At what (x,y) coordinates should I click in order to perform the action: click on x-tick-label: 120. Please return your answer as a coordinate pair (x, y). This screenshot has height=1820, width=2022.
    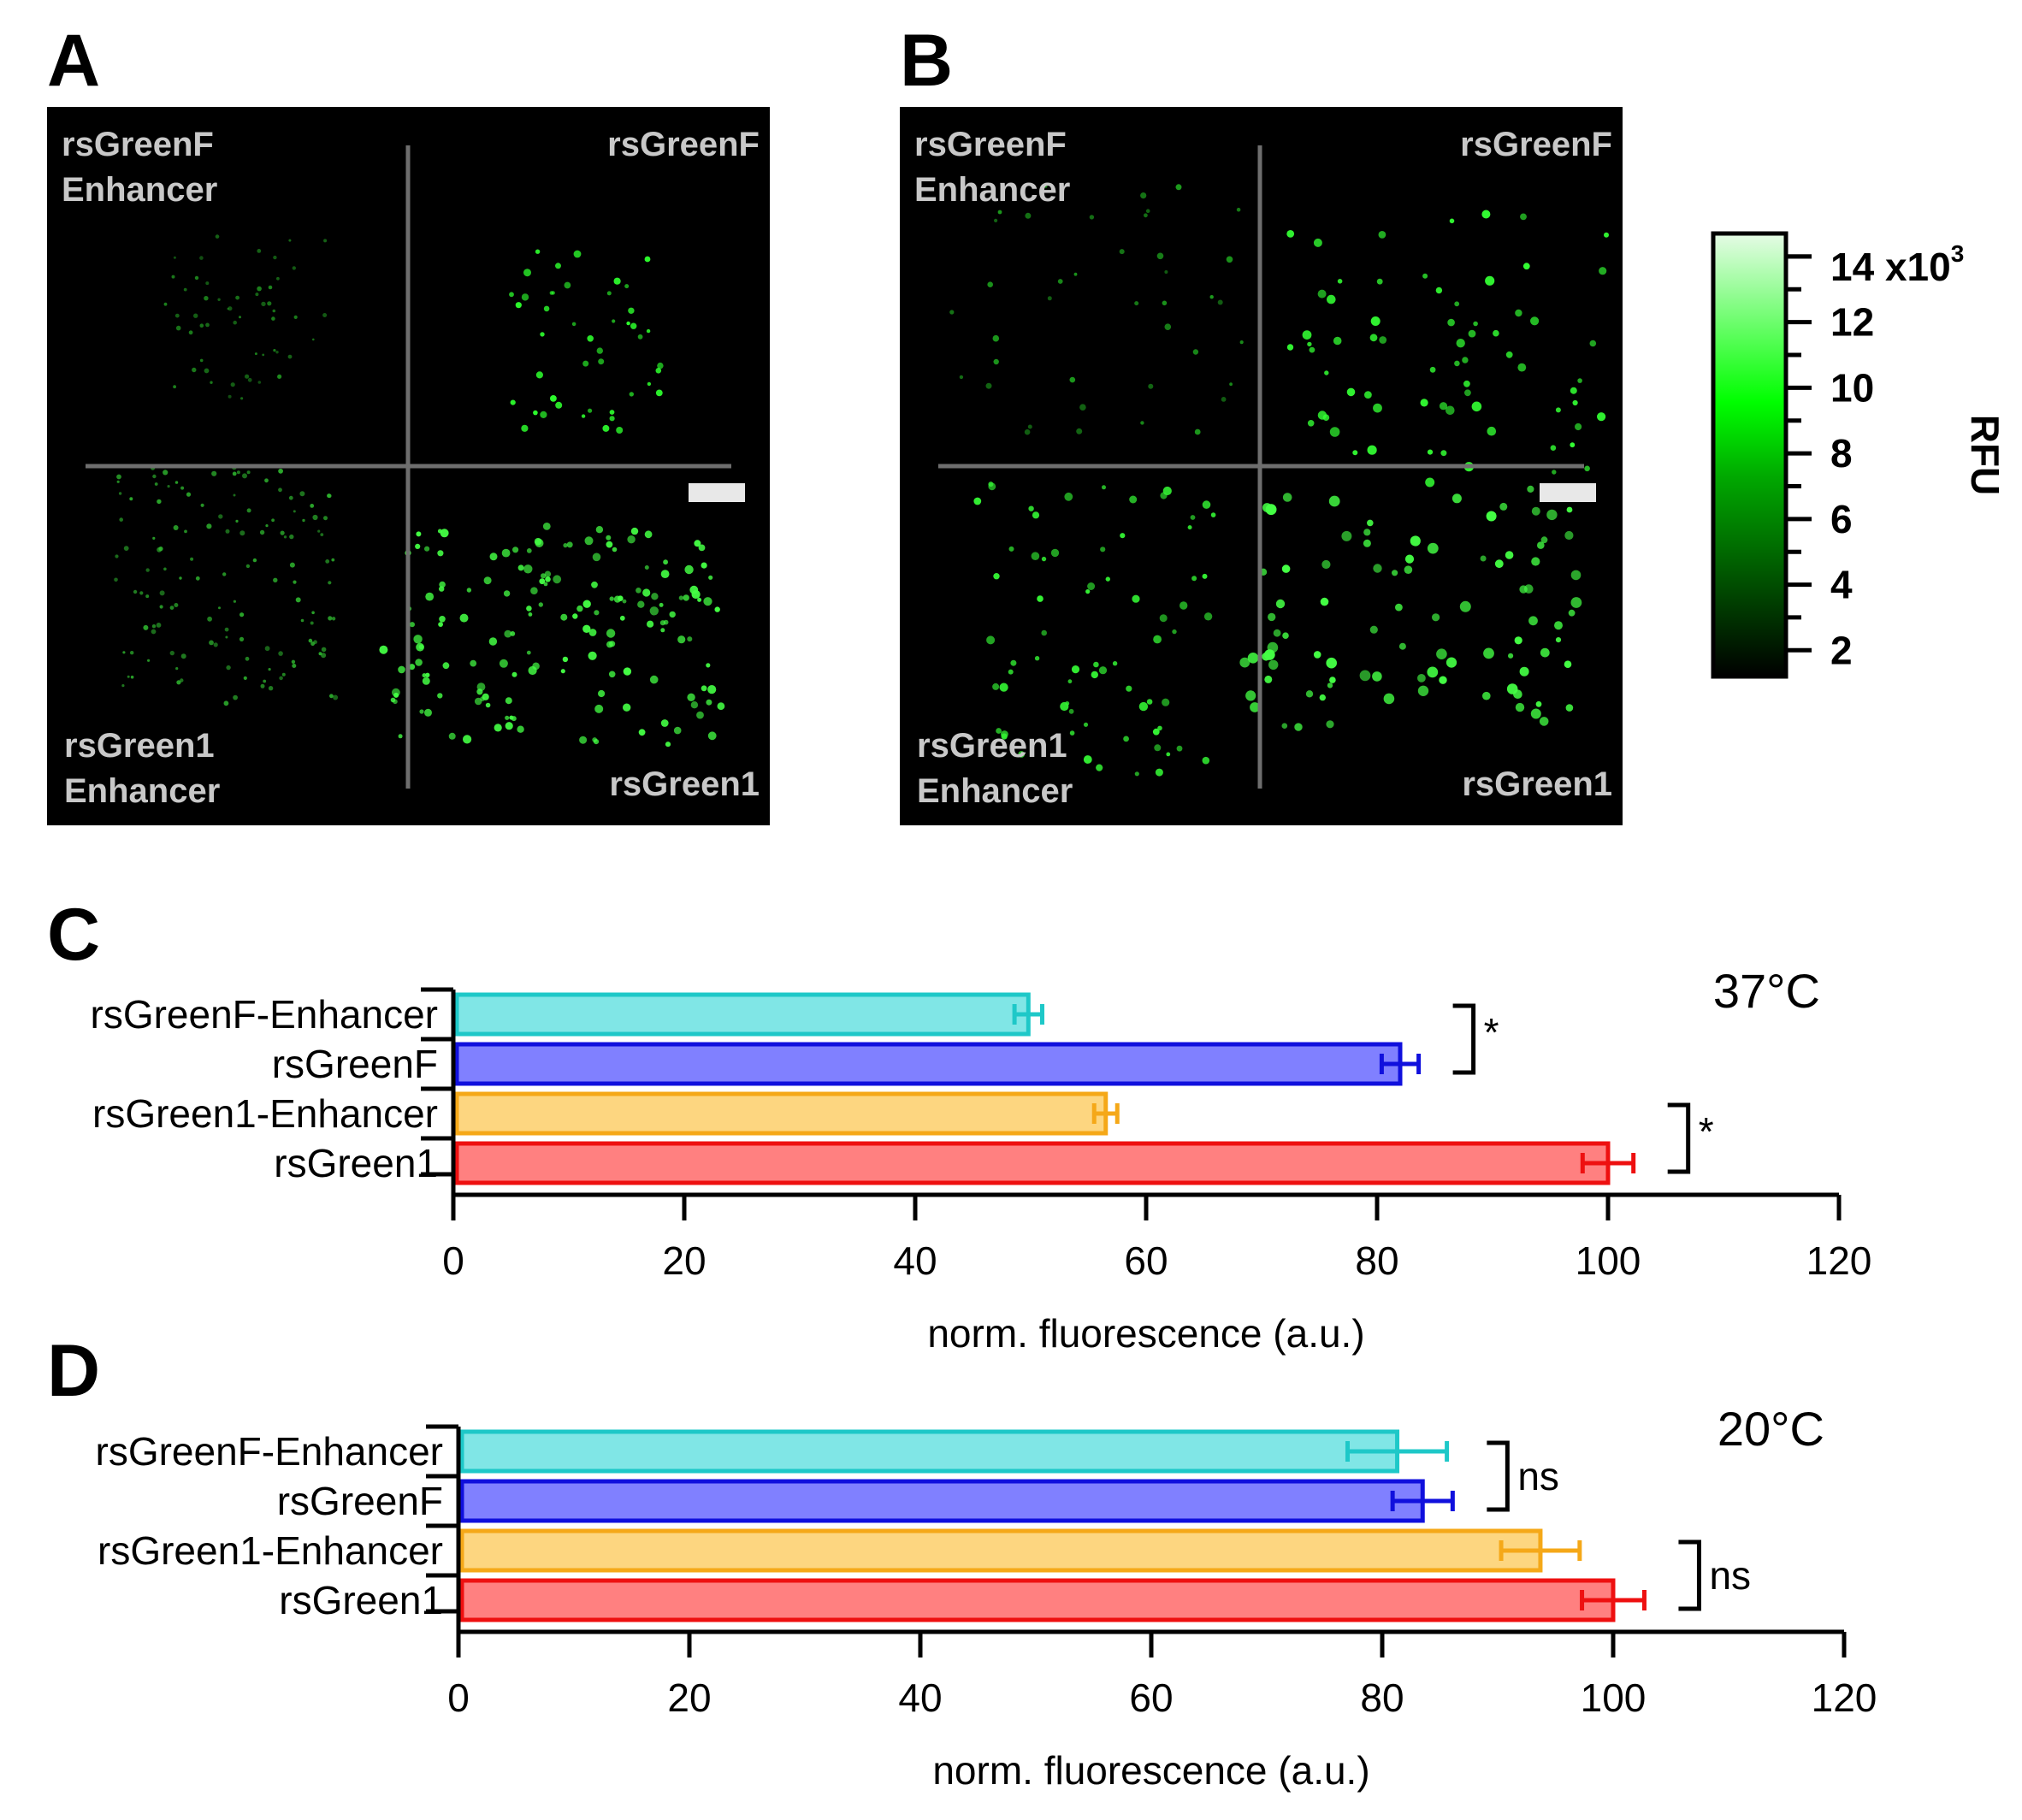
    Looking at the image, I should click on (1844, 1698).